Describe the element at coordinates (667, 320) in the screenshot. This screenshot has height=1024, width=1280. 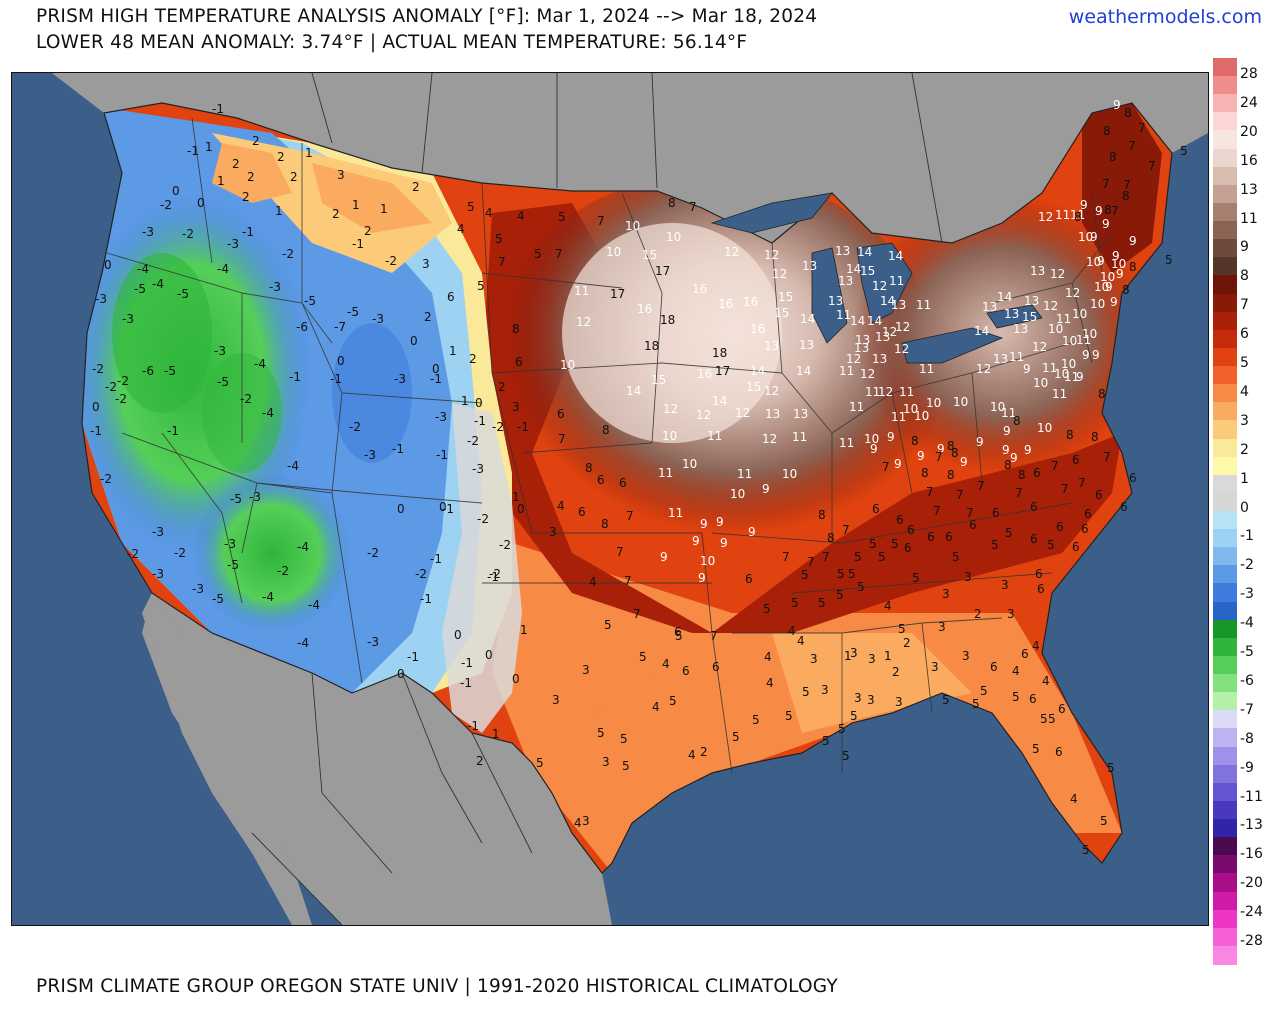
I see `anomaly-label: 18` at that location.